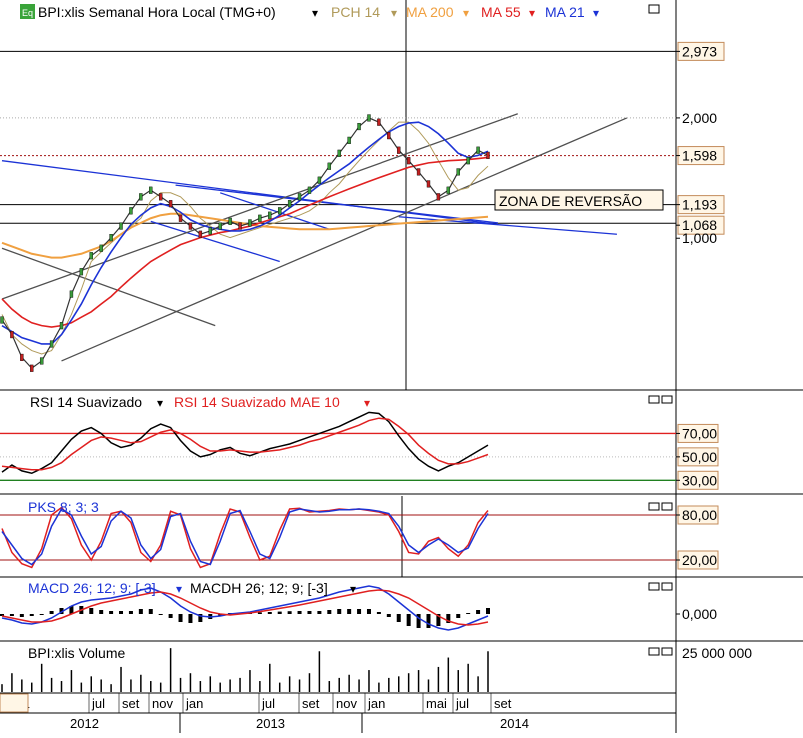 The image size is (803, 738). What do you see at coordinates (667, 506) in the screenshot?
I see `maximize-pks-pane-icon` at bounding box center [667, 506].